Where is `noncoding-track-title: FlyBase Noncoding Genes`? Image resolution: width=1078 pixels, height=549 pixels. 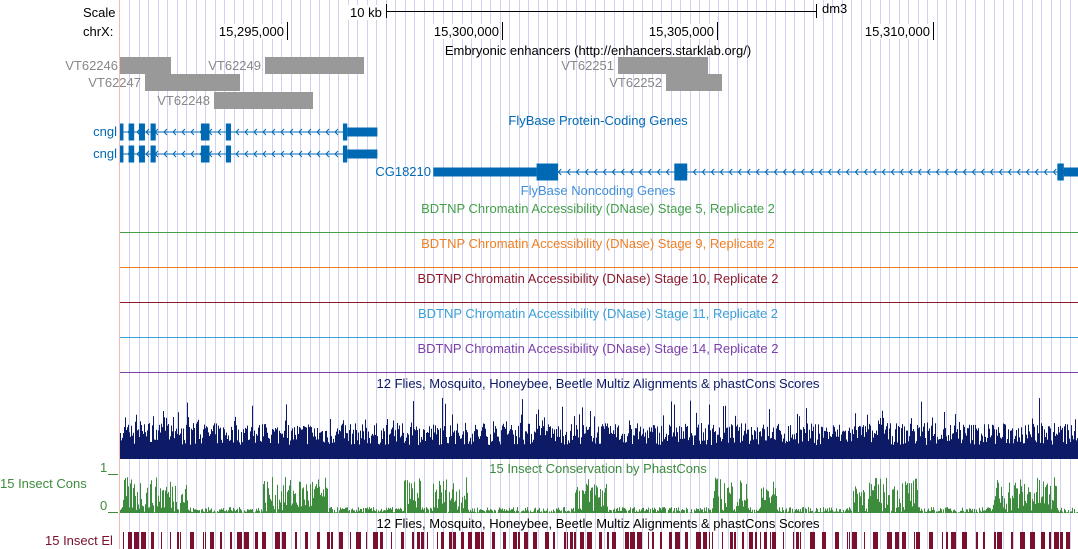
noncoding-track-title: FlyBase Noncoding Genes is located at coordinates (598, 190).